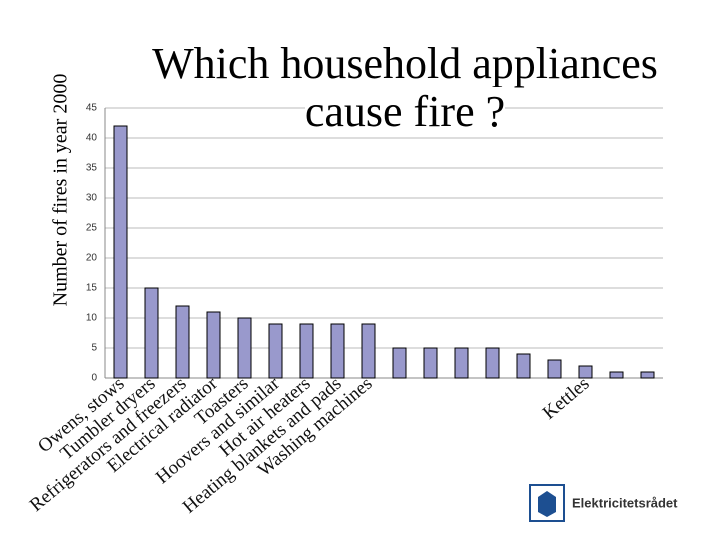 This screenshot has width=720, height=540. I want to click on y-tick-label: 5, so click(94, 348).